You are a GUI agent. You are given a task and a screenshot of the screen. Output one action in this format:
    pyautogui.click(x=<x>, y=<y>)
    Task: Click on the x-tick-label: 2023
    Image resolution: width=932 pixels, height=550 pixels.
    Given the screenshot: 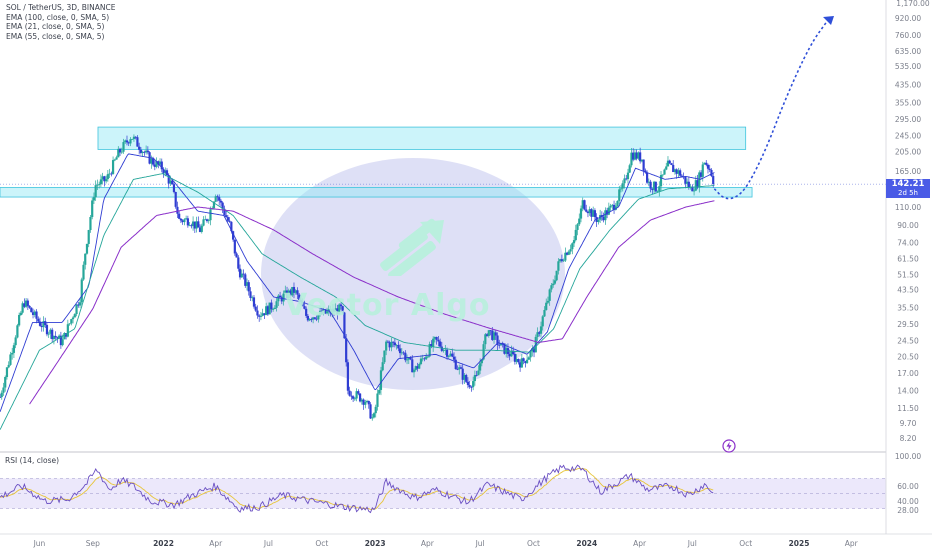 What is the action you would take?
    pyautogui.click(x=375, y=543)
    